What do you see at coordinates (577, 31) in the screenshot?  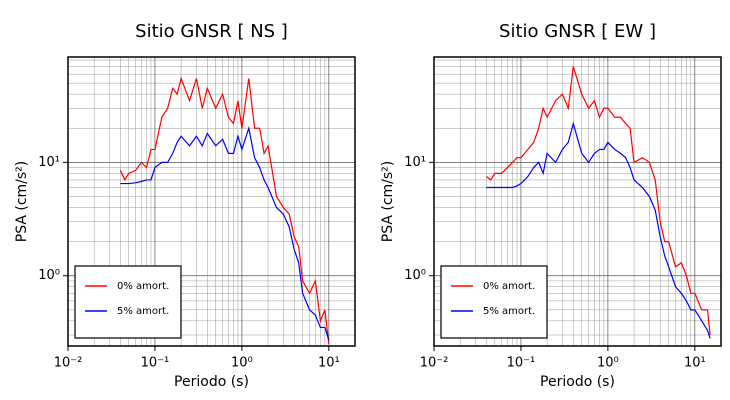 I see `chart-title: Sitio GNSR [ EW ]` at bounding box center [577, 31].